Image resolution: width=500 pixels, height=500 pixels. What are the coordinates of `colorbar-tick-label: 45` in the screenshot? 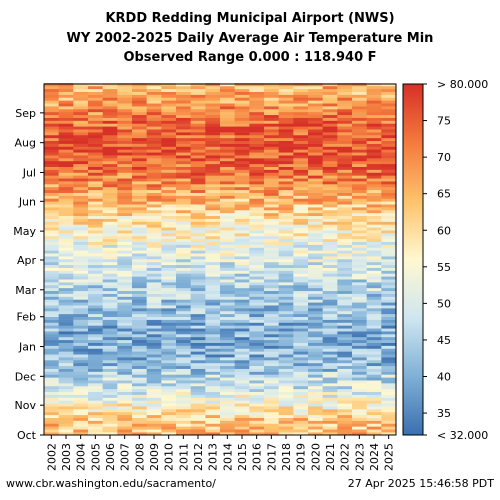 It's located at (444, 340).